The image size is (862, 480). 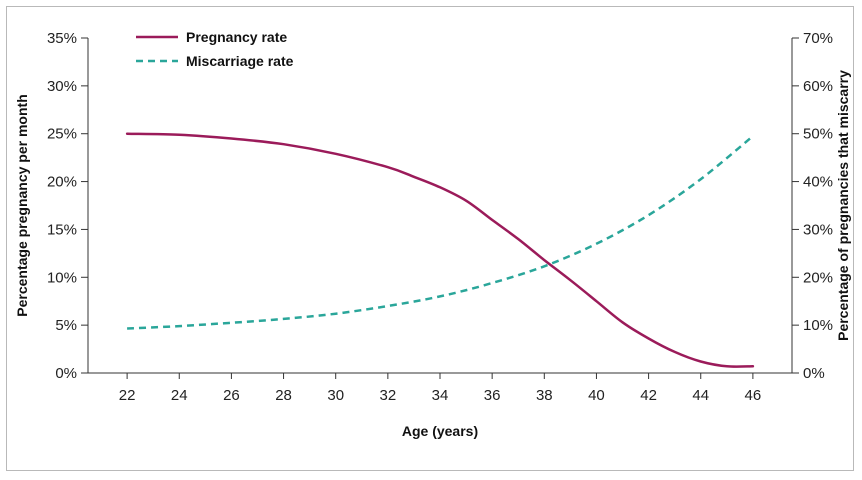 What do you see at coordinates (231, 395) in the screenshot?
I see `x-tick-label: 26` at bounding box center [231, 395].